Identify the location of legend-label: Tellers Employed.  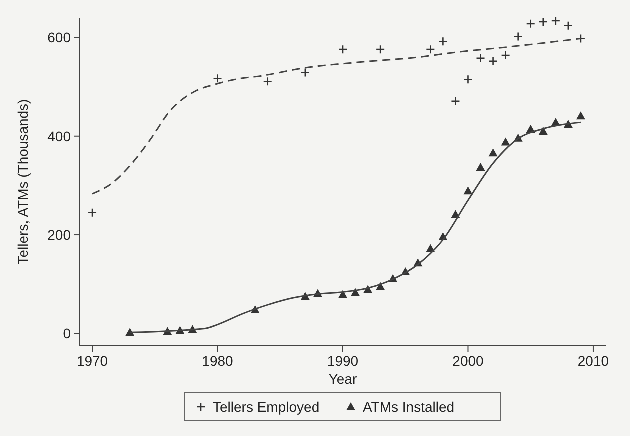
(266, 407).